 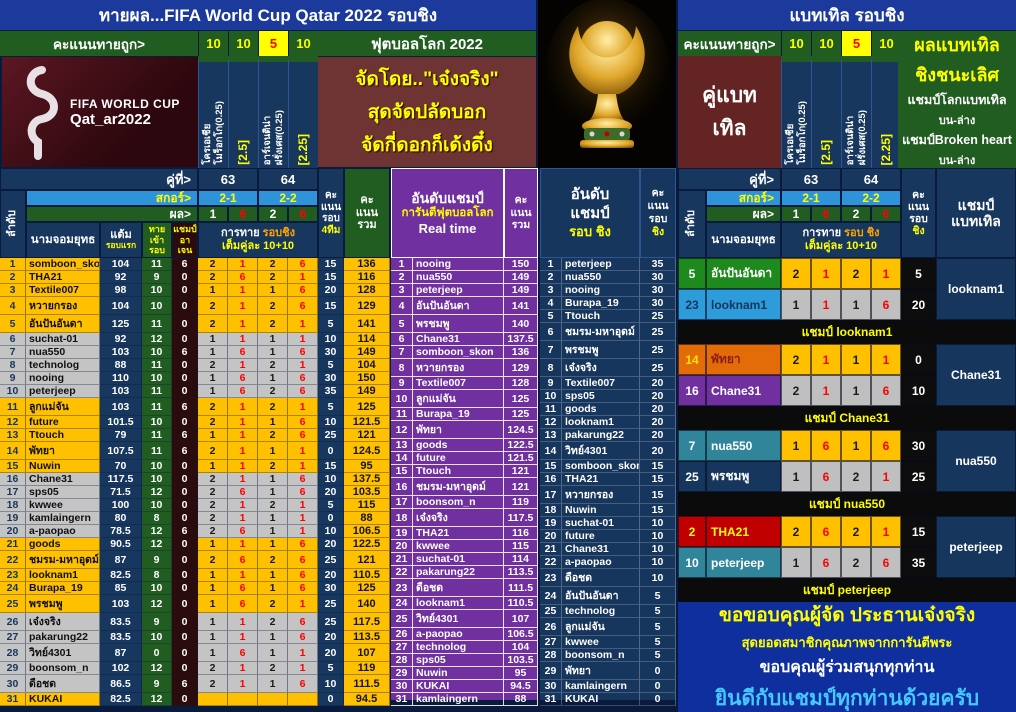 I want to click on ranking-row: 2 nua550 149, so click(x=464, y=277).